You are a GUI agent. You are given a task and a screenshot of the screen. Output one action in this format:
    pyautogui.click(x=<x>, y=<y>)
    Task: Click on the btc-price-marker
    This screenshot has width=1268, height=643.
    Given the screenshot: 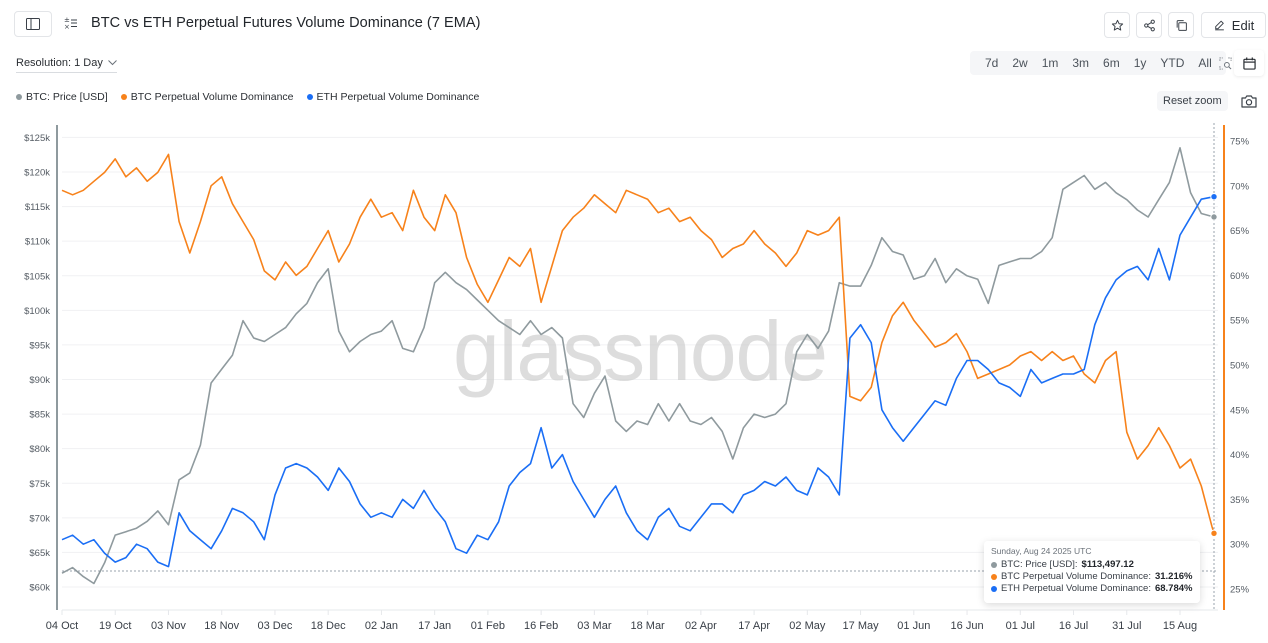 What is the action you would take?
    pyautogui.click(x=1214, y=217)
    